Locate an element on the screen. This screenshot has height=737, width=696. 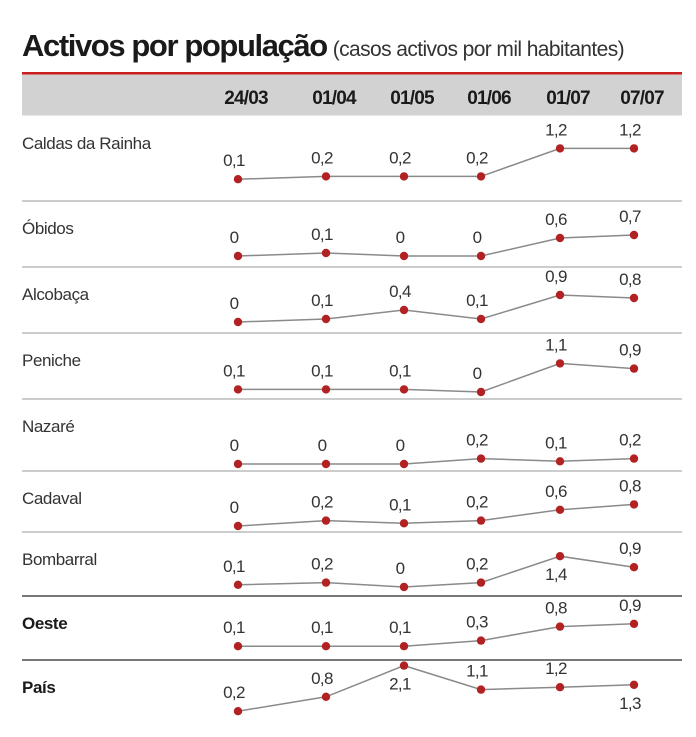
date-header-label: 24/03 is located at coordinates (246, 98).